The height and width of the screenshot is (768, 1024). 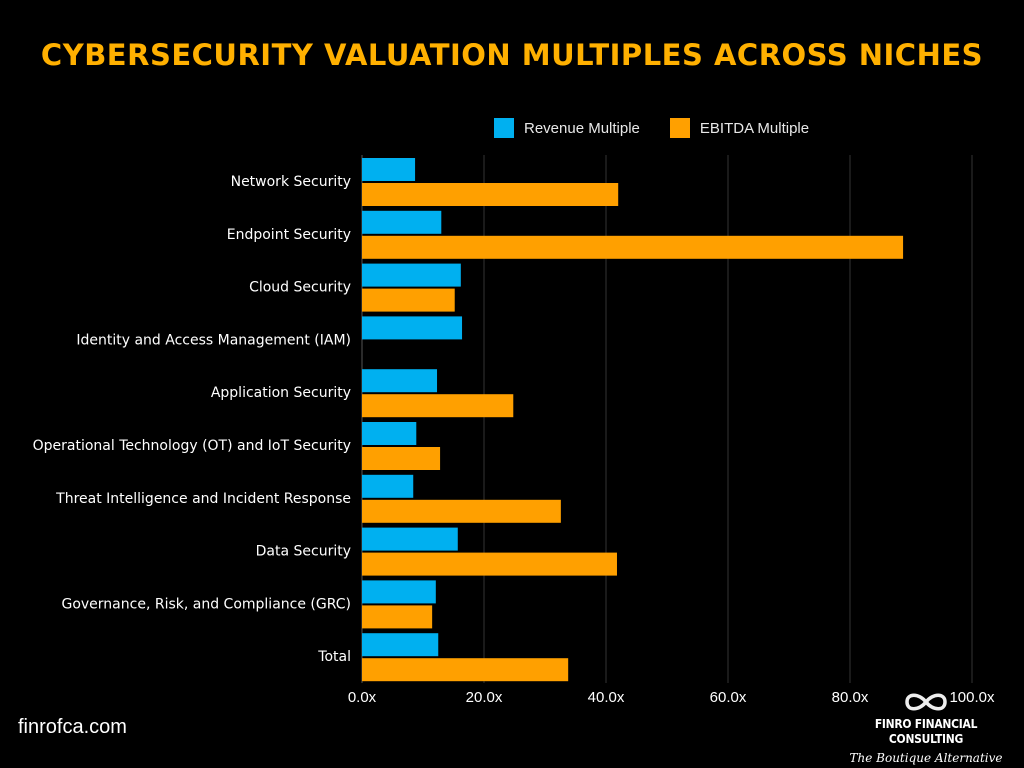 What do you see at coordinates (728, 697) in the screenshot?
I see `x-tick-label: 60.0x` at bounding box center [728, 697].